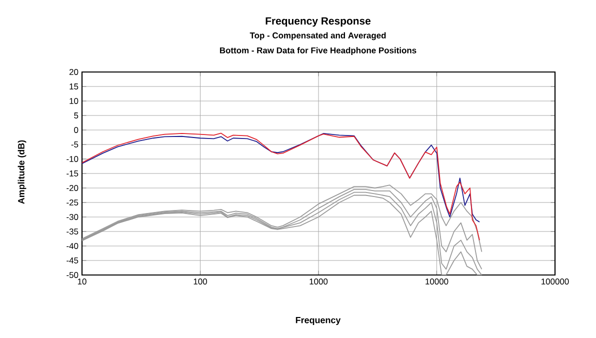 The image size is (596, 338). Describe the element at coordinates (72, 188) in the screenshot. I see `y-tick-label: -20` at that location.